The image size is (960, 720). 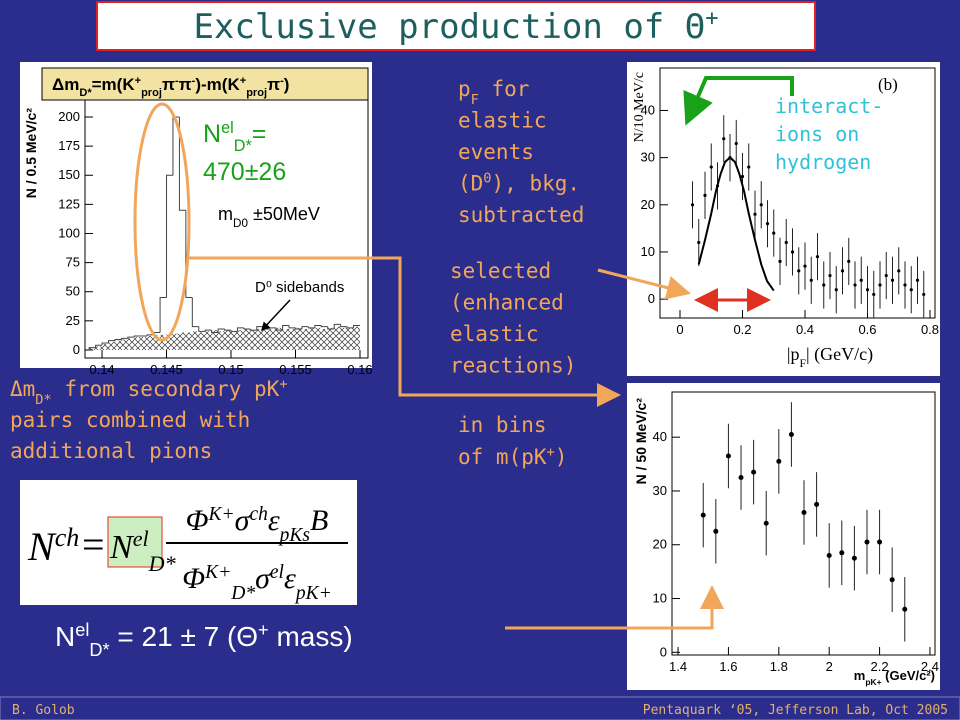 I want to click on text-segment: K+, so click(x=217, y=572).